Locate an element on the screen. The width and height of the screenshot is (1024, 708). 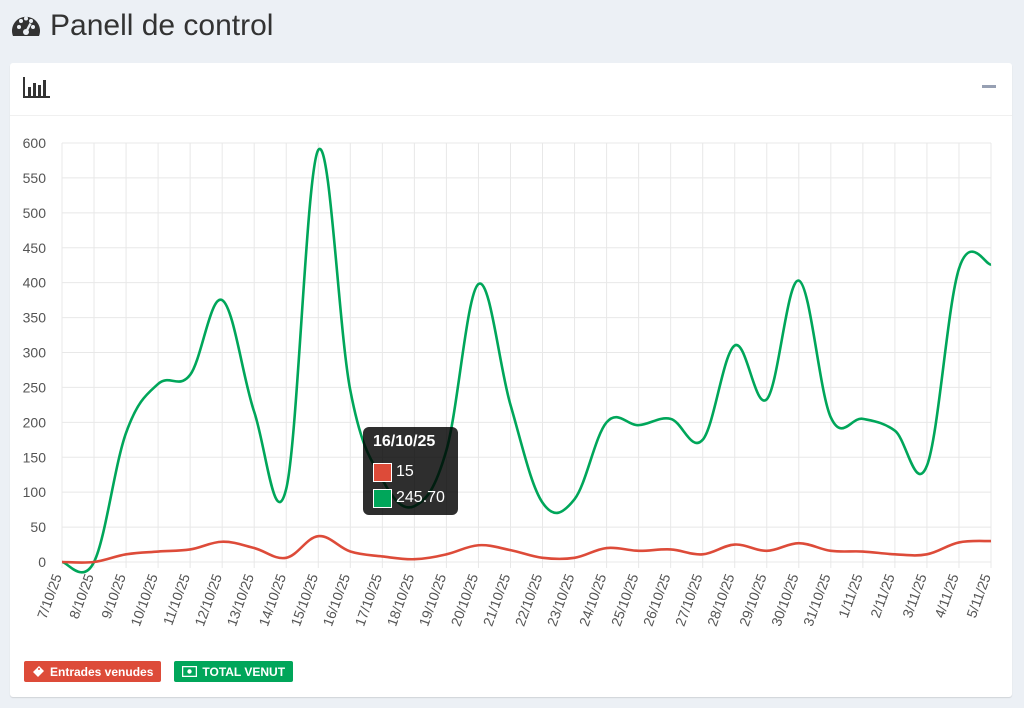
x-tick-label: 22/10/25 is located at coordinates (529, 599).